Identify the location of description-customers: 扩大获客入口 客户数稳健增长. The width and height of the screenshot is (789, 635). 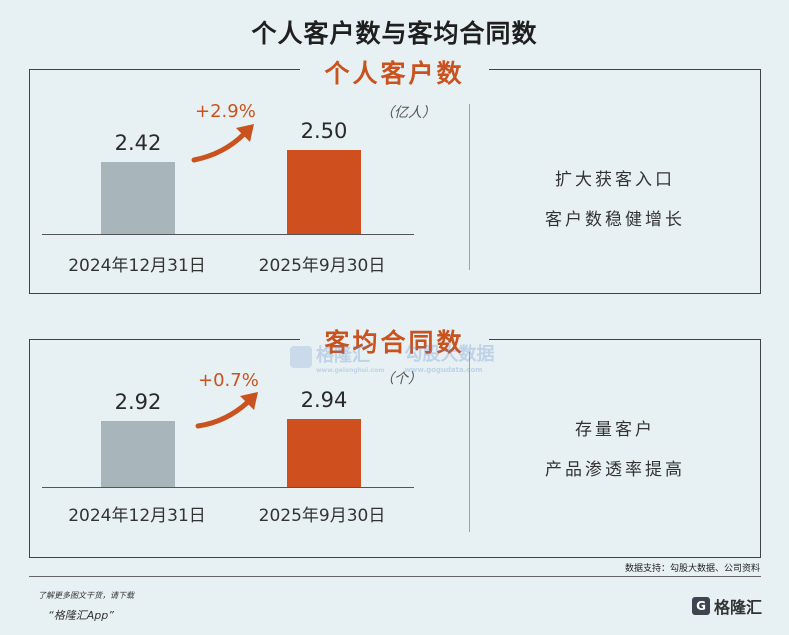
(615, 200).